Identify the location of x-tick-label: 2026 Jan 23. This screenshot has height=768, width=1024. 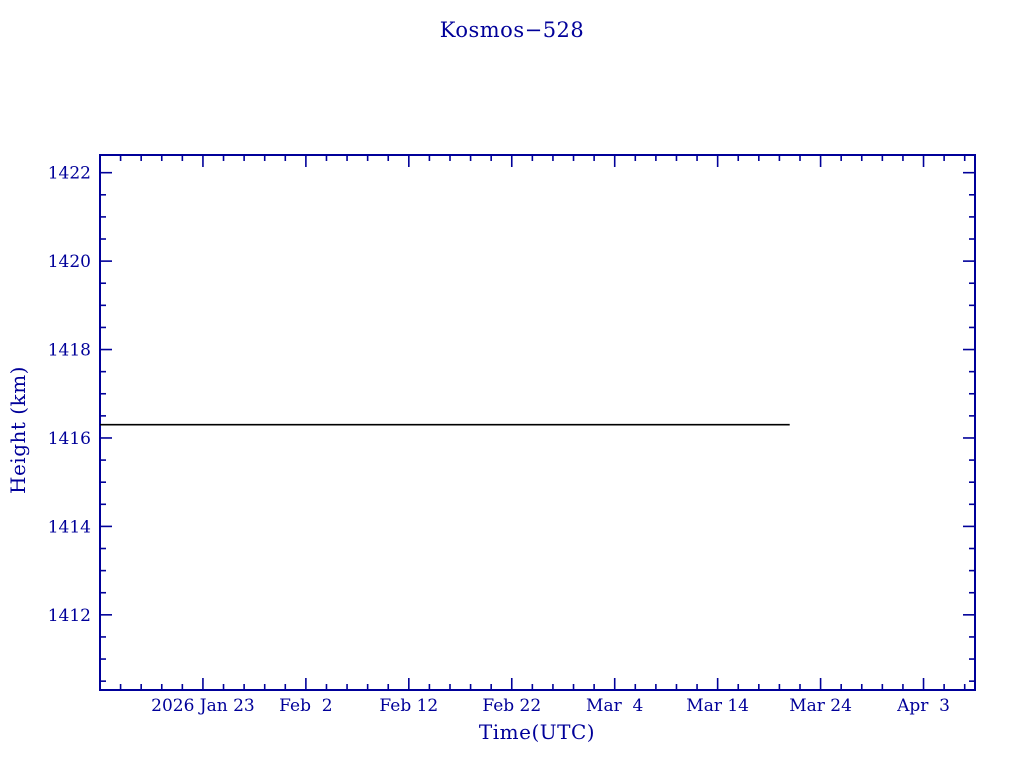
(203, 706).